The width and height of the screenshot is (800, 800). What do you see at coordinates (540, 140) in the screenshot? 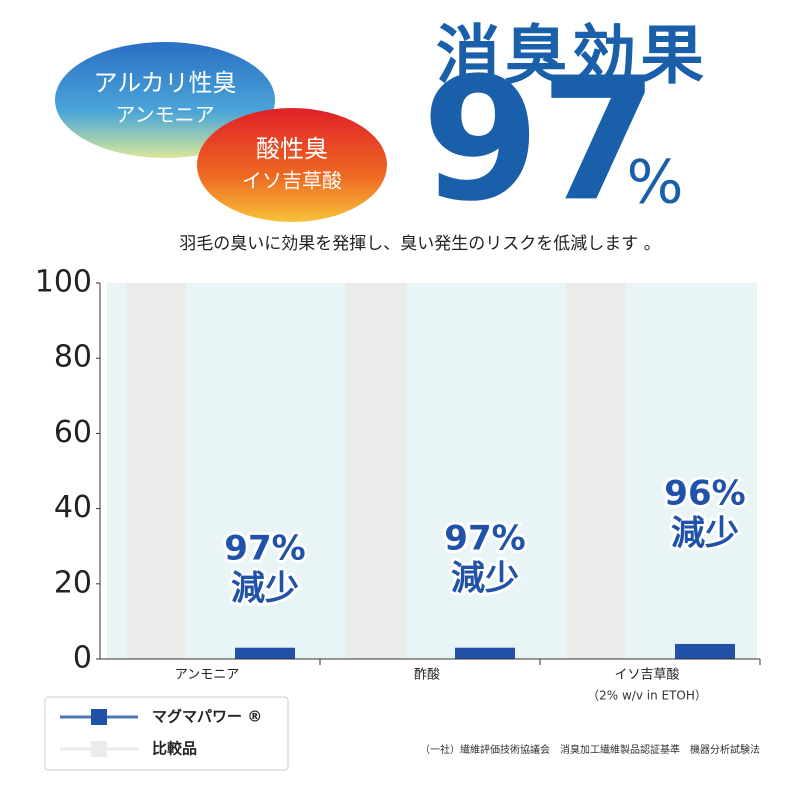
I see `headline-value: 97` at bounding box center [540, 140].